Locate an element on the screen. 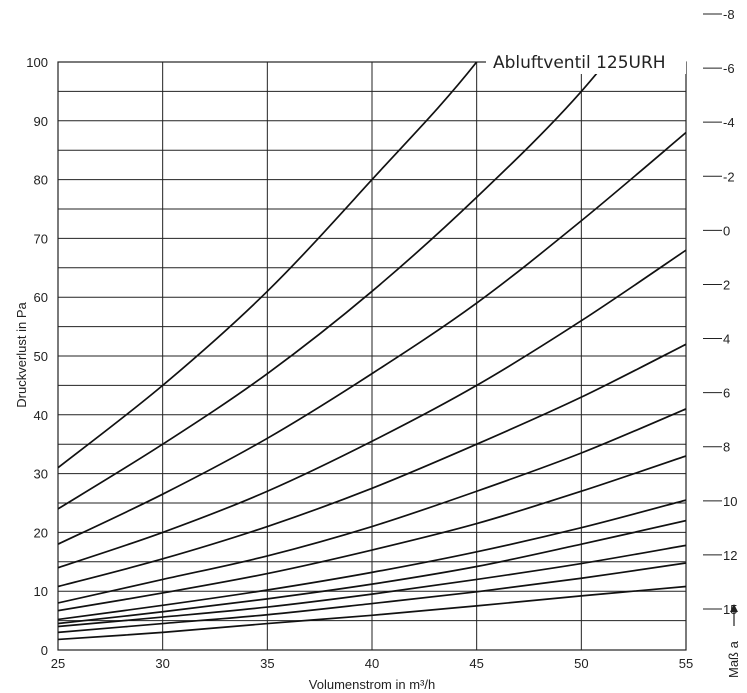  arrow-up-icon is located at coordinates (734, 608).